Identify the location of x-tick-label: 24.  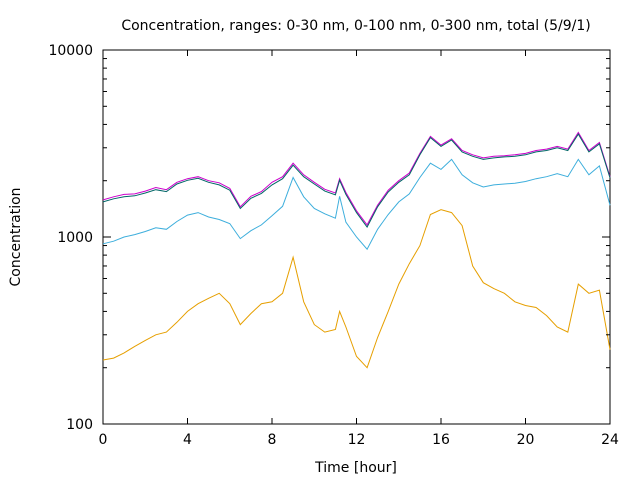
(610, 440).